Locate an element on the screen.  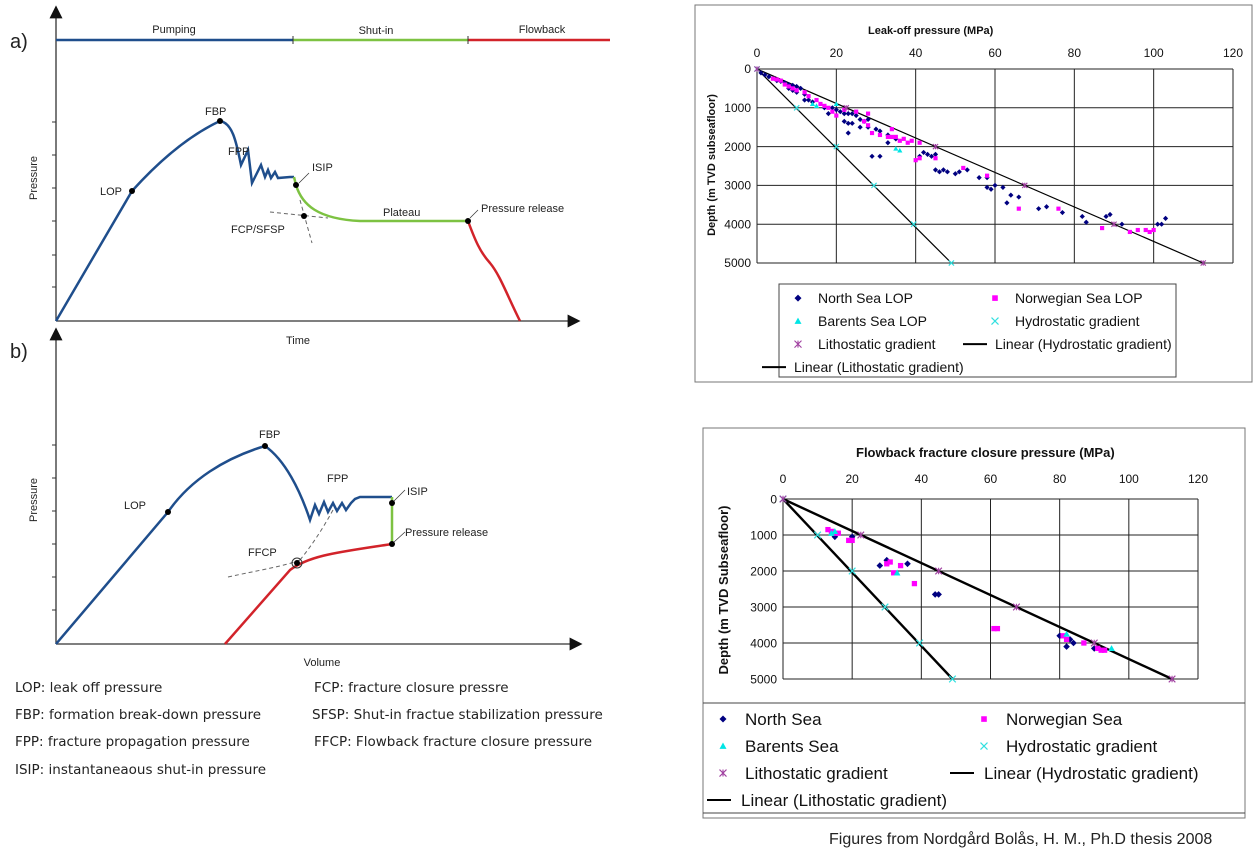
label-pressure-release: Pressure release is located at coordinates (522, 209).